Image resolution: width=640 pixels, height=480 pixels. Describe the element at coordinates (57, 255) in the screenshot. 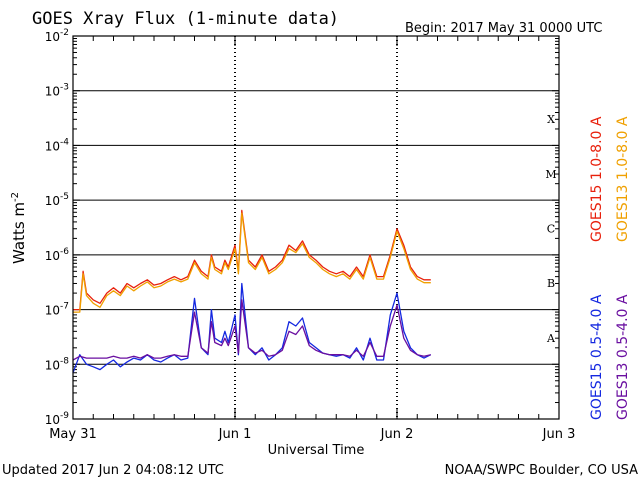

I see `y-tick-label-3: 10⁻⁶` at that location.